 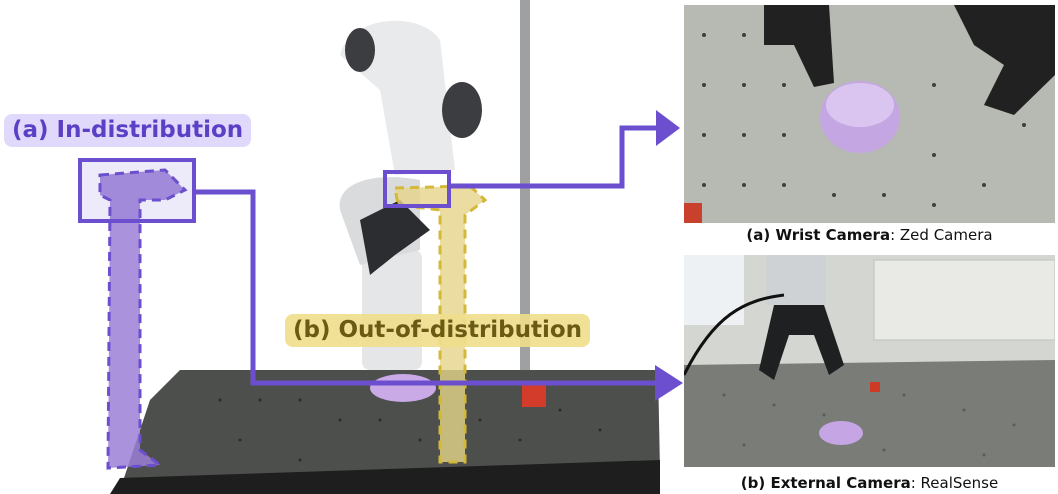 What do you see at coordinates (128, 130) in the screenshot?
I see `in-distribution-label: (a) In-distribution` at bounding box center [128, 130].